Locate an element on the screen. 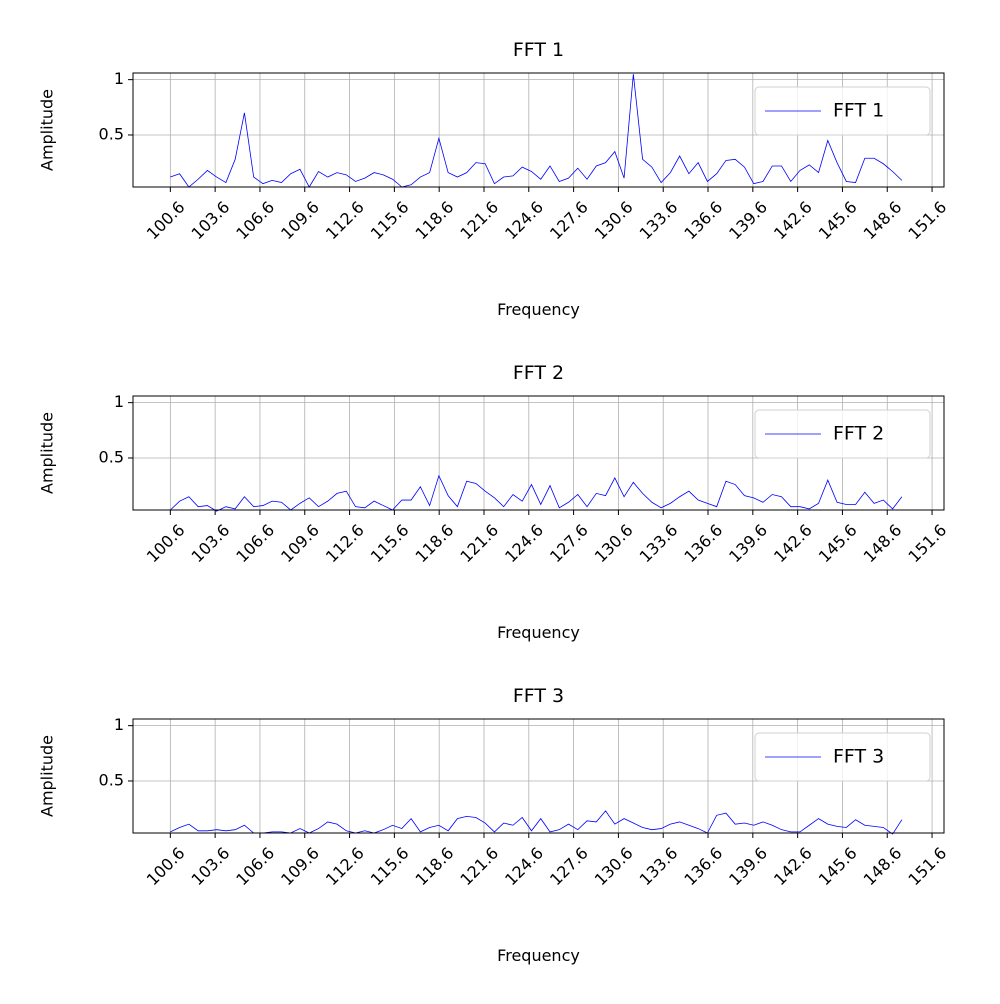  legend-label: FFT 3 is located at coordinates (858, 757).